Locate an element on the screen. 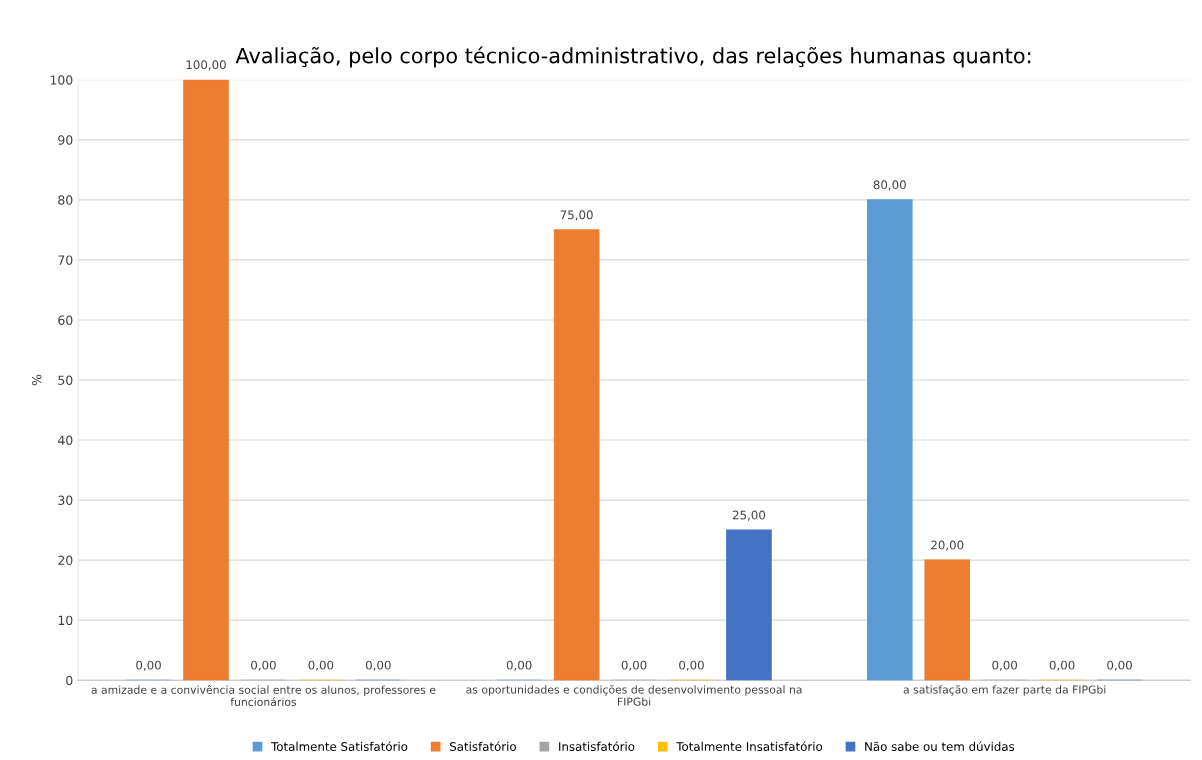 The height and width of the screenshot is (760, 1202). y-axis-title: % is located at coordinates (36, 380).